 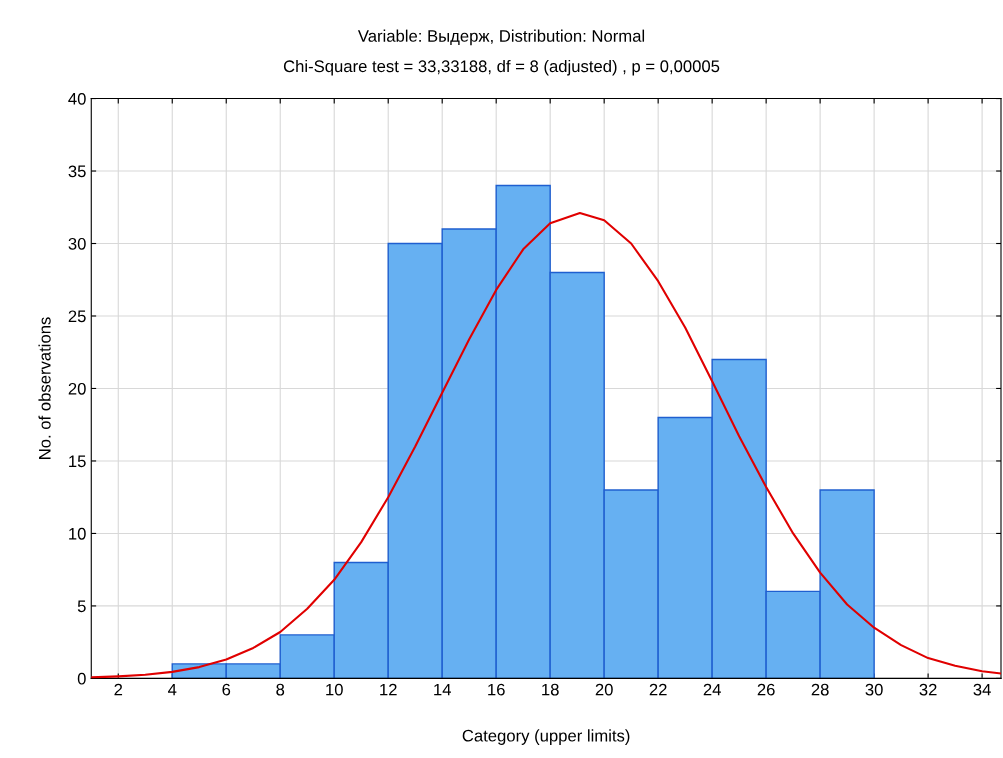 I want to click on y-tick-label: 25, so click(x=77, y=316).